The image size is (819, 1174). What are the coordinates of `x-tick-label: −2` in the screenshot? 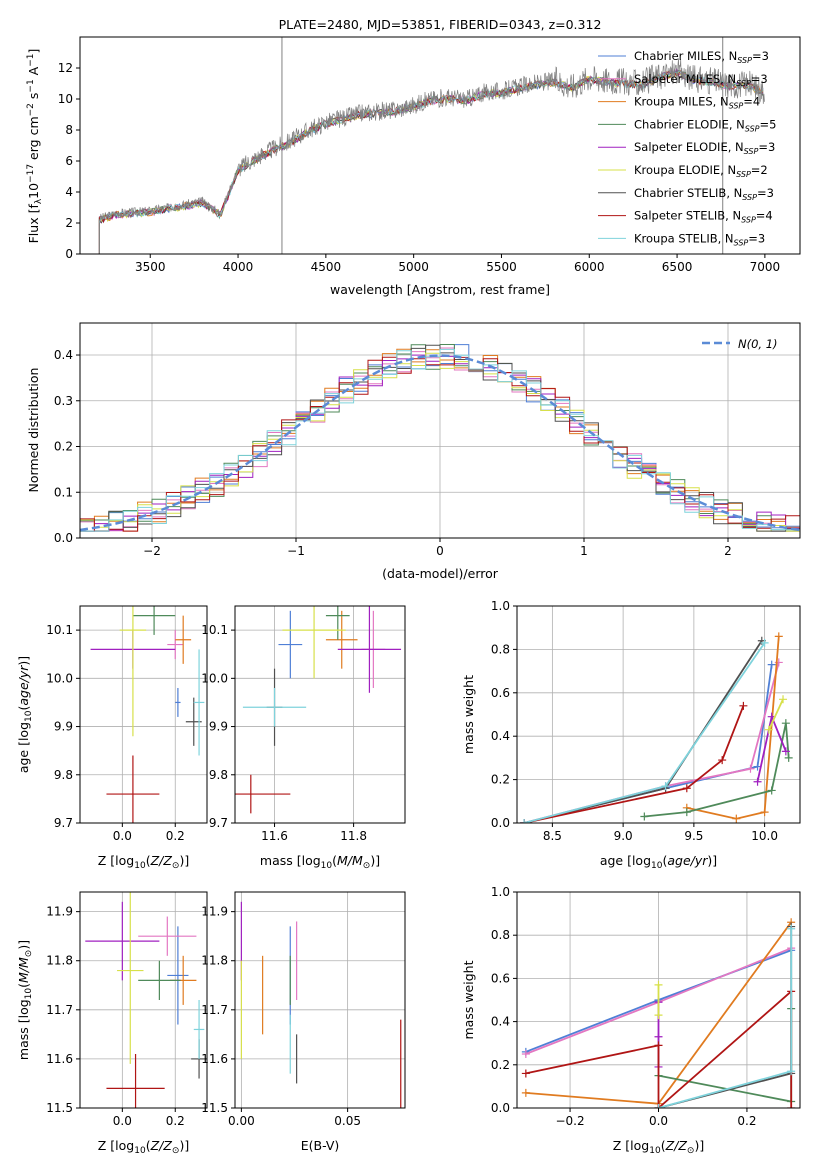 It's located at (152, 551).